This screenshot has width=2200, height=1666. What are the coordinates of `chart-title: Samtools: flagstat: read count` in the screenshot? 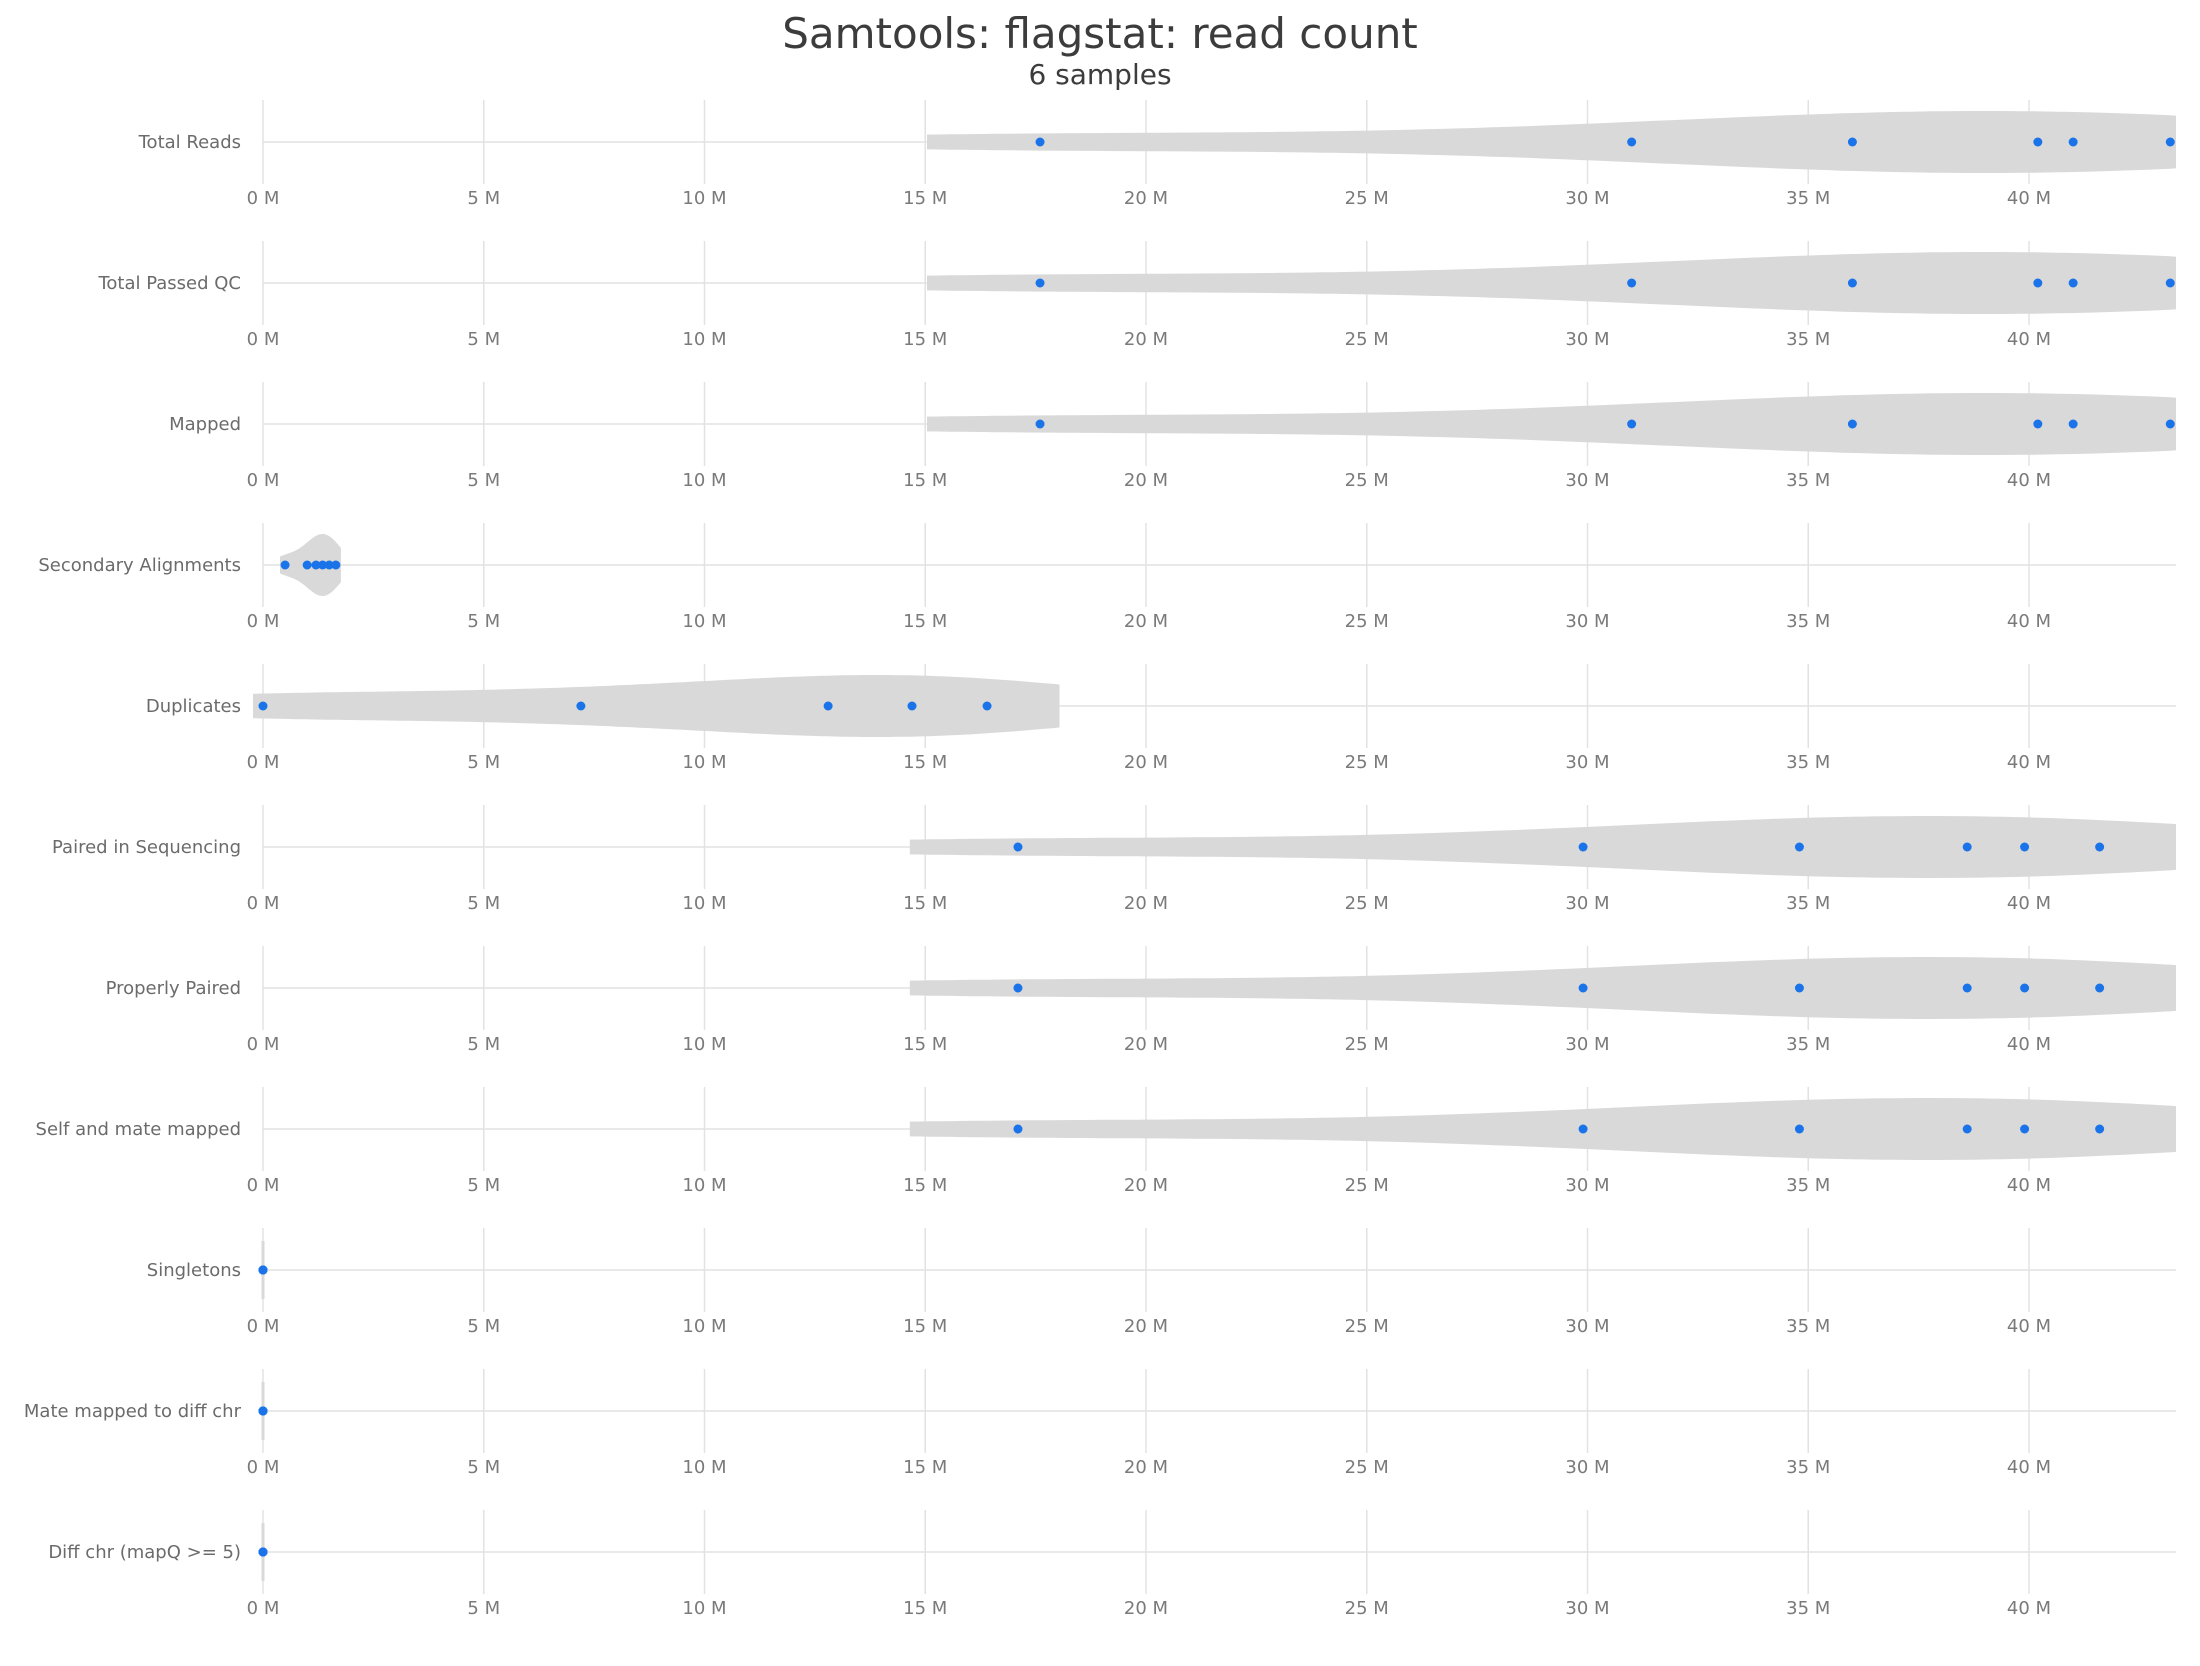 It's located at (1100, 33).